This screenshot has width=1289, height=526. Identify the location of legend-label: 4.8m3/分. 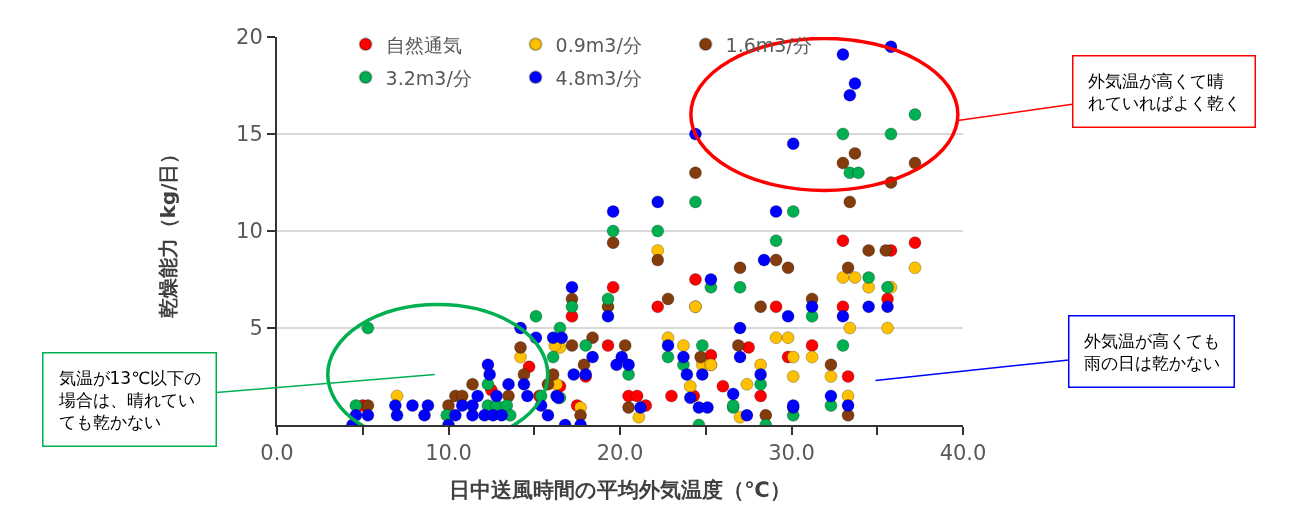
(598, 77).